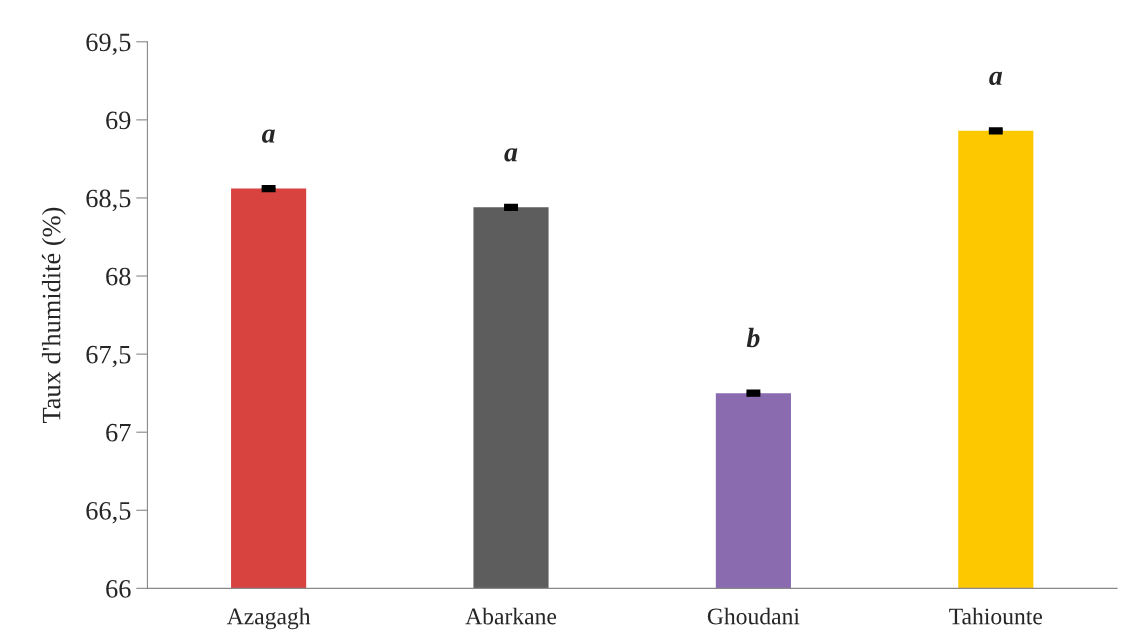 The width and height of the screenshot is (1134, 643). Describe the element at coordinates (108, 512) in the screenshot. I see `y-tick-label: 66,5` at that location.